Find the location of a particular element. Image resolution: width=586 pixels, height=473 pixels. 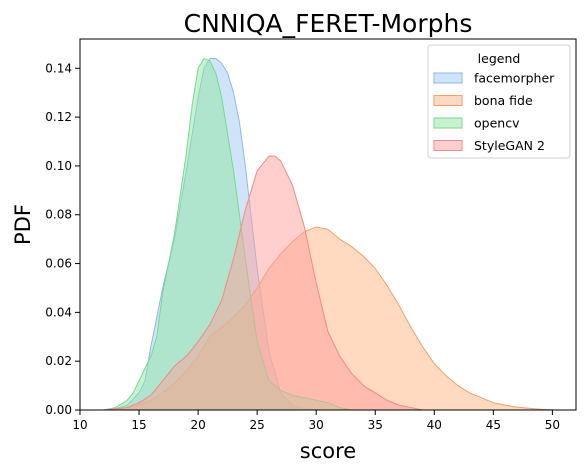

x-tick-label: 40 is located at coordinates (434, 425).